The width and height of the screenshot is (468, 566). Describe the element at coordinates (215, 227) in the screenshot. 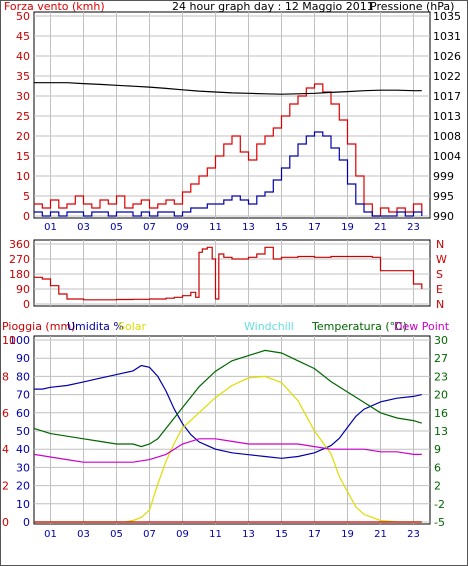

I see `wind-x-tick: 11` at that location.